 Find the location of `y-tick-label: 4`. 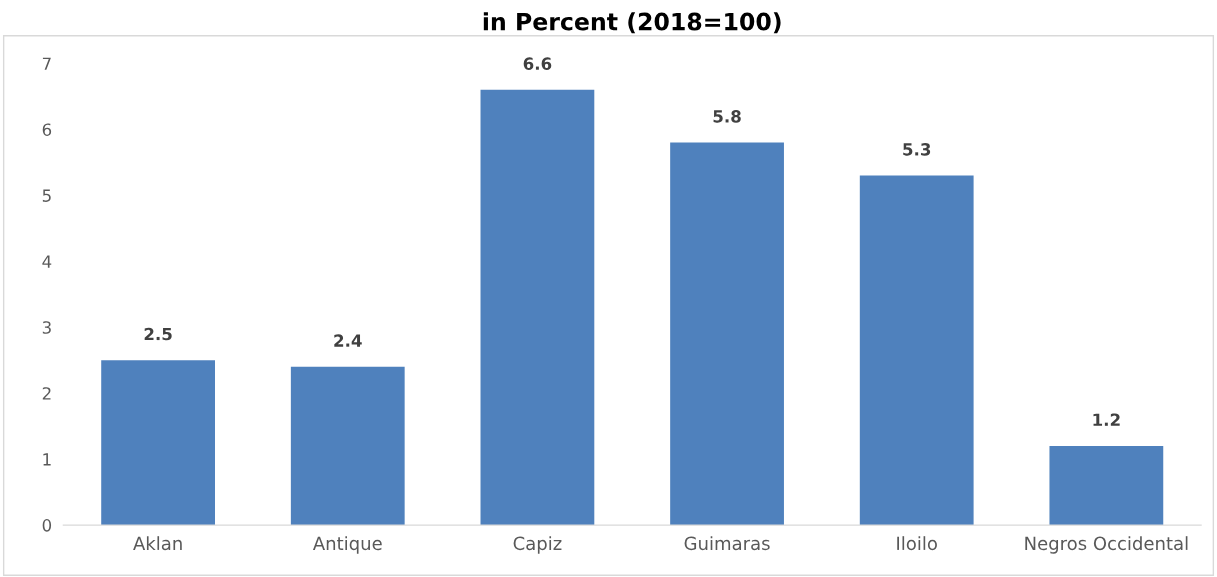

y-tick-label: 4 is located at coordinates (47, 261).